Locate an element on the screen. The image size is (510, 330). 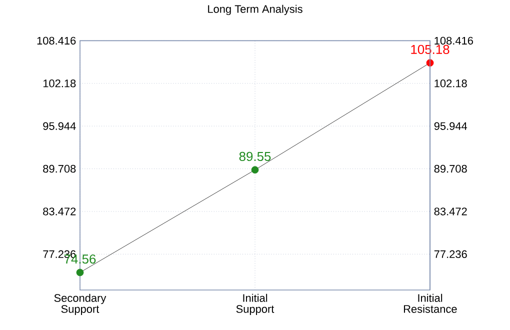
data-label: 105.18 is located at coordinates (430, 49).